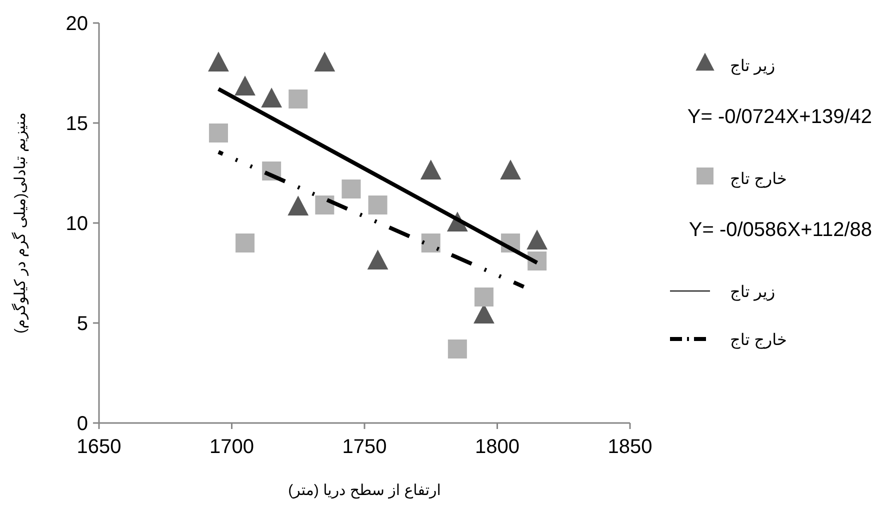 The height and width of the screenshot is (506, 882). Describe the element at coordinates (630, 447) in the screenshot. I see `x-tick-label: 1850` at that location.